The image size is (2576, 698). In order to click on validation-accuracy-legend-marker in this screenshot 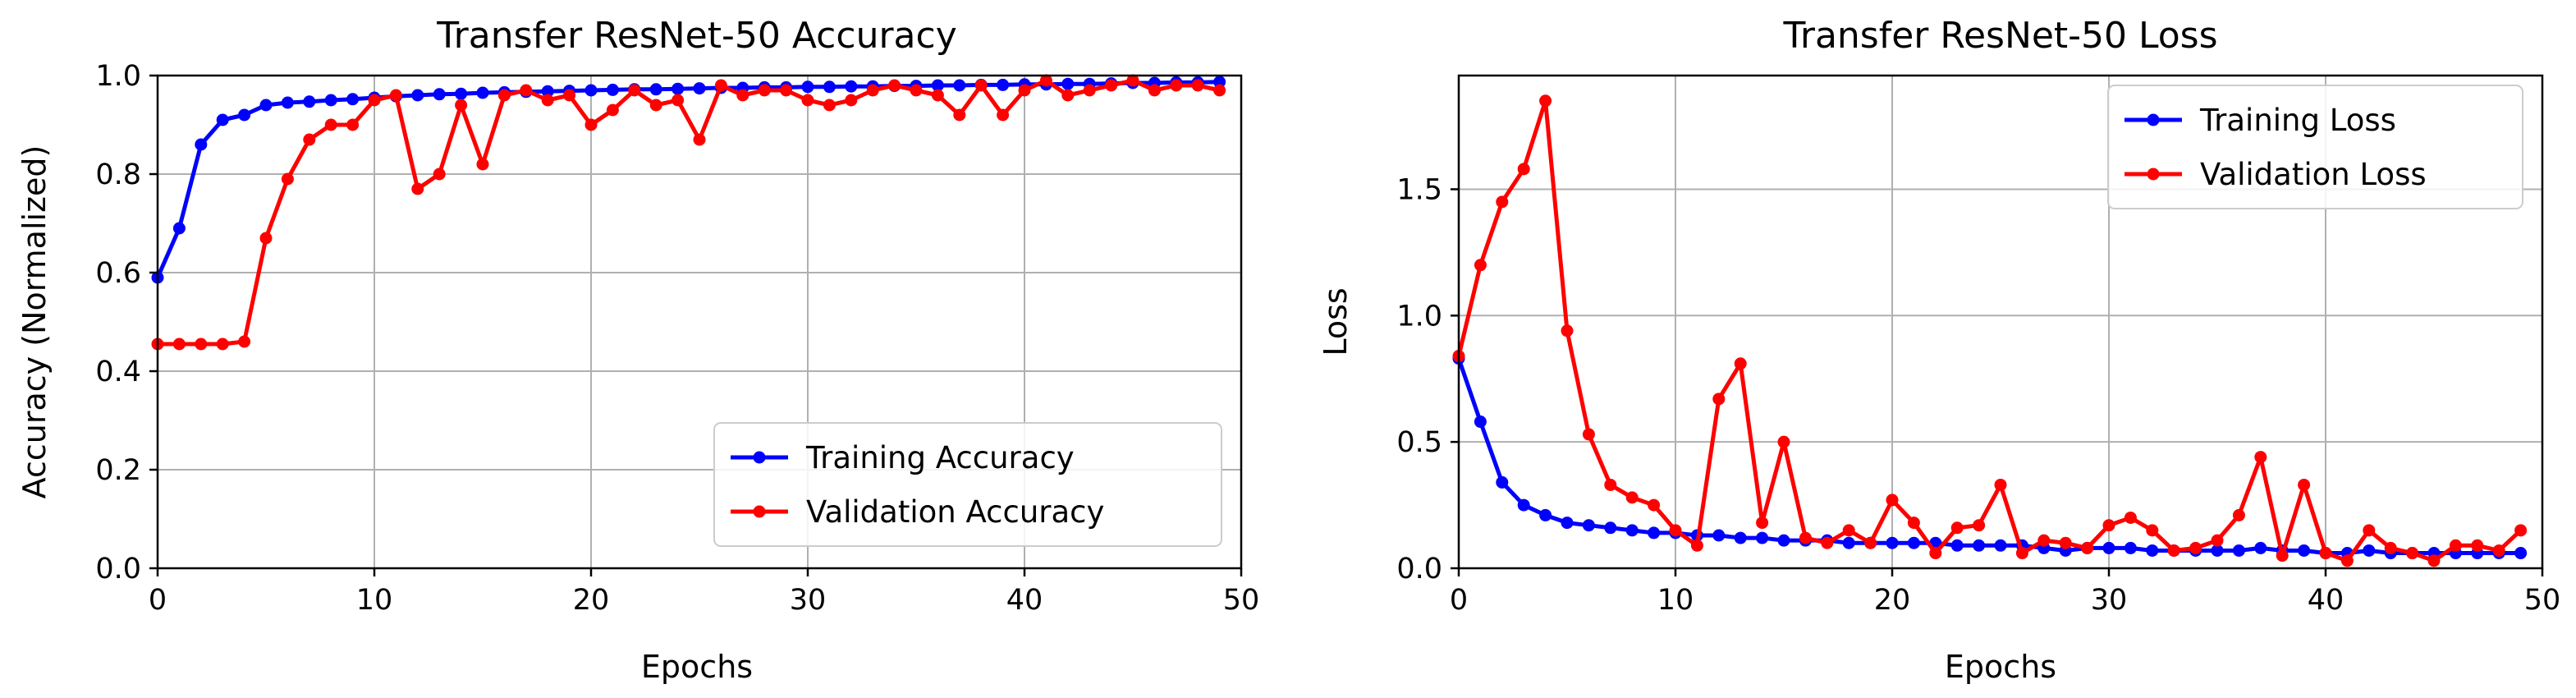, I will do `click(760, 512)`.